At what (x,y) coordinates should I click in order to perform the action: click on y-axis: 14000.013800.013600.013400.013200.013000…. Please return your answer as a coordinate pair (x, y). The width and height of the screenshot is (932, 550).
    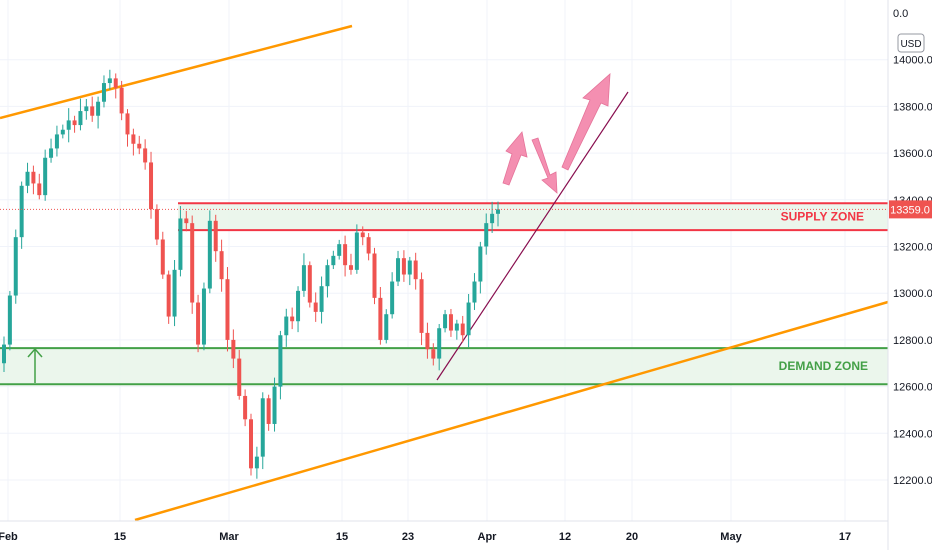
    Looking at the image, I should click on (912, 271).